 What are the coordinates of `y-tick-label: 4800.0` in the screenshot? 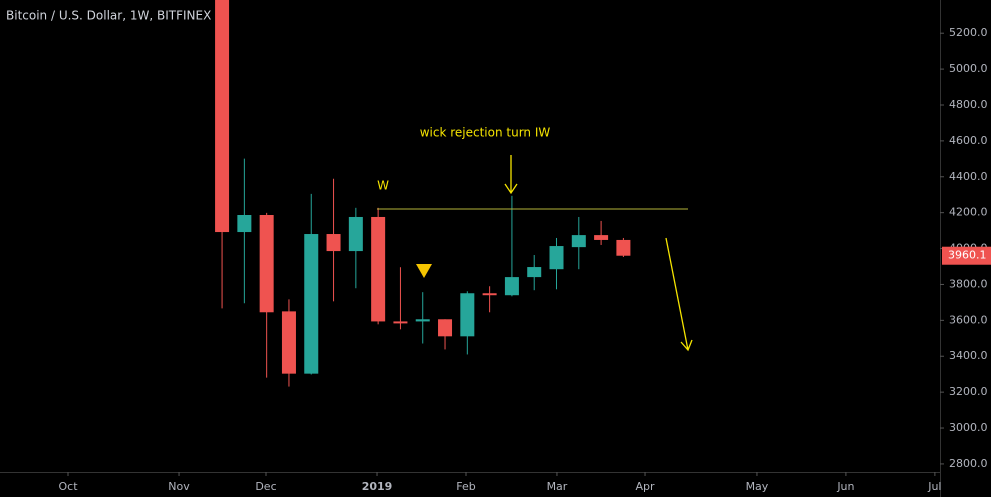 It's located at (968, 104).